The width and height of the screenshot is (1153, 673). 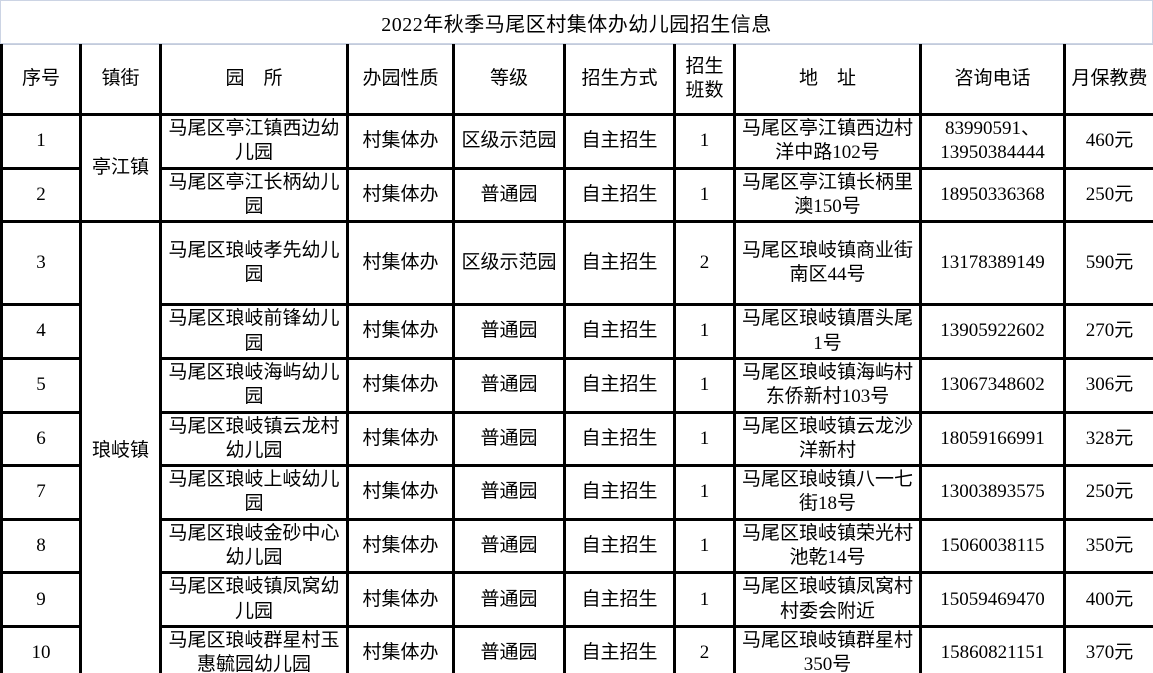 I want to click on cell-no: 10, so click(x=41, y=649).